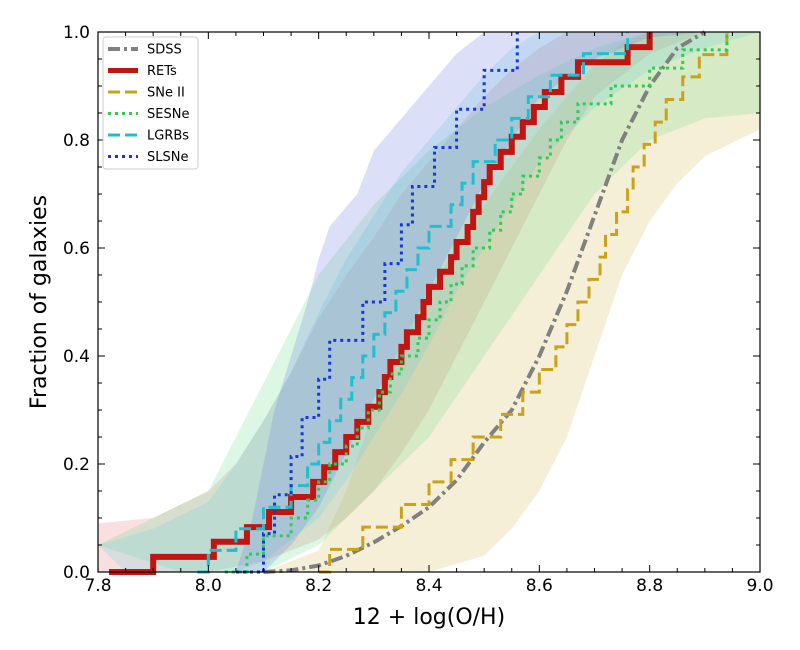  I want to click on x-tick-labels: 7.8 8.0 8.2 8.4 8.6 8.8 9.0, so click(428, 586).